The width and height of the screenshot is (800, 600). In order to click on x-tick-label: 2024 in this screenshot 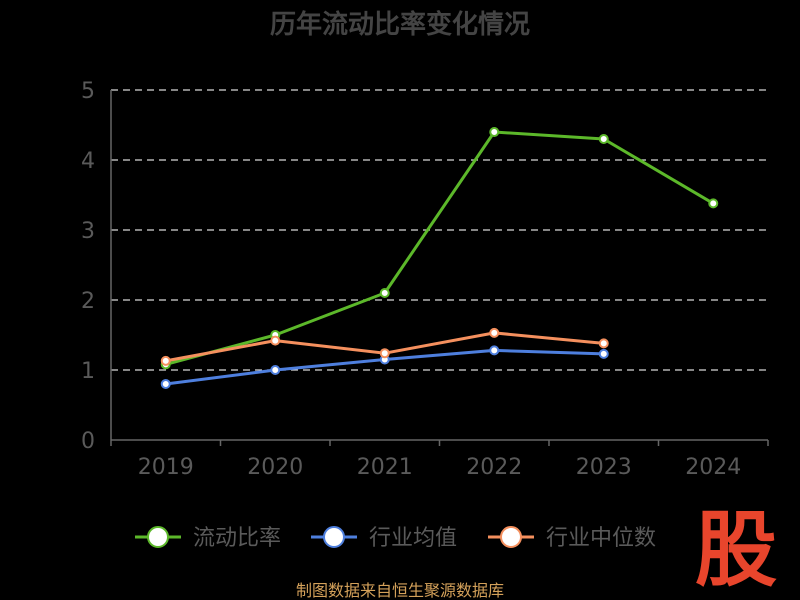, I will do `click(713, 467)`.